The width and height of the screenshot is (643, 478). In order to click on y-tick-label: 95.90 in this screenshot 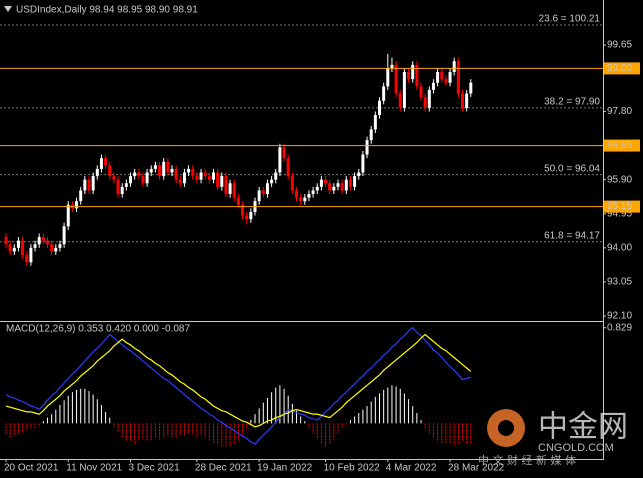, I will do `click(619, 179)`.